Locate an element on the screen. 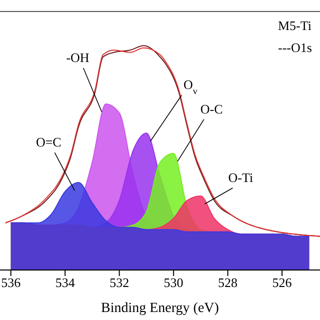 The width and height of the screenshot is (320, 320). text: O-Ti is located at coordinates (241, 177).